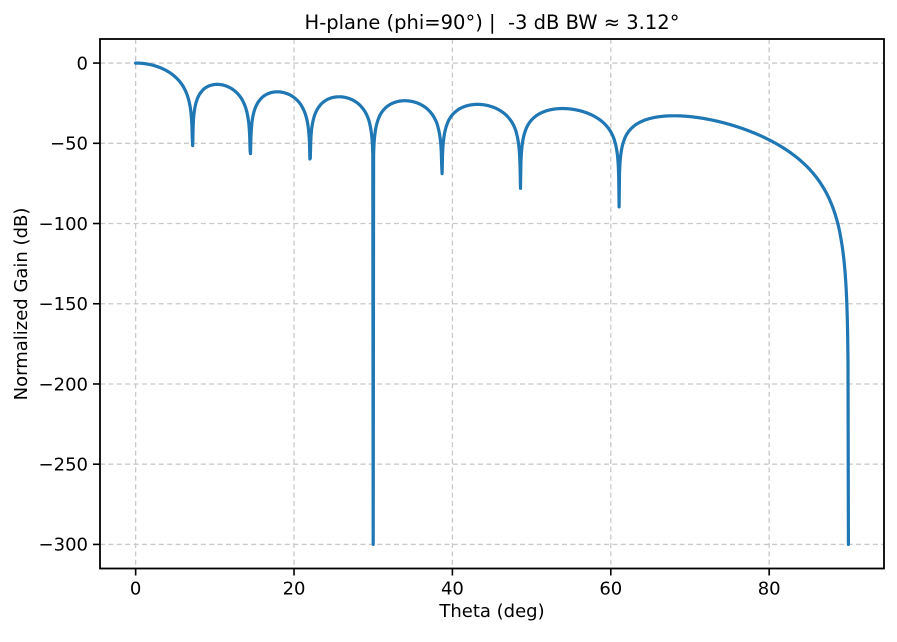 This screenshot has height=642, width=897. What do you see at coordinates (63, 304) in the screenshot?
I see `y-tick-label: −150` at bounding box center [63, 304].